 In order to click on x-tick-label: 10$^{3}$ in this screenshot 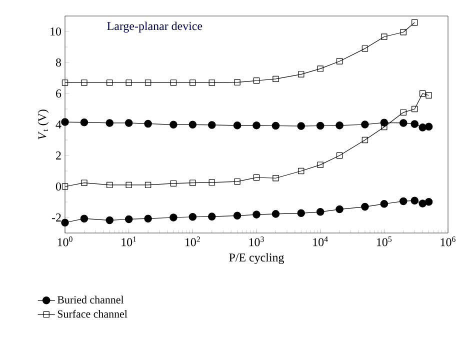, I will do `click(256, 241)`.